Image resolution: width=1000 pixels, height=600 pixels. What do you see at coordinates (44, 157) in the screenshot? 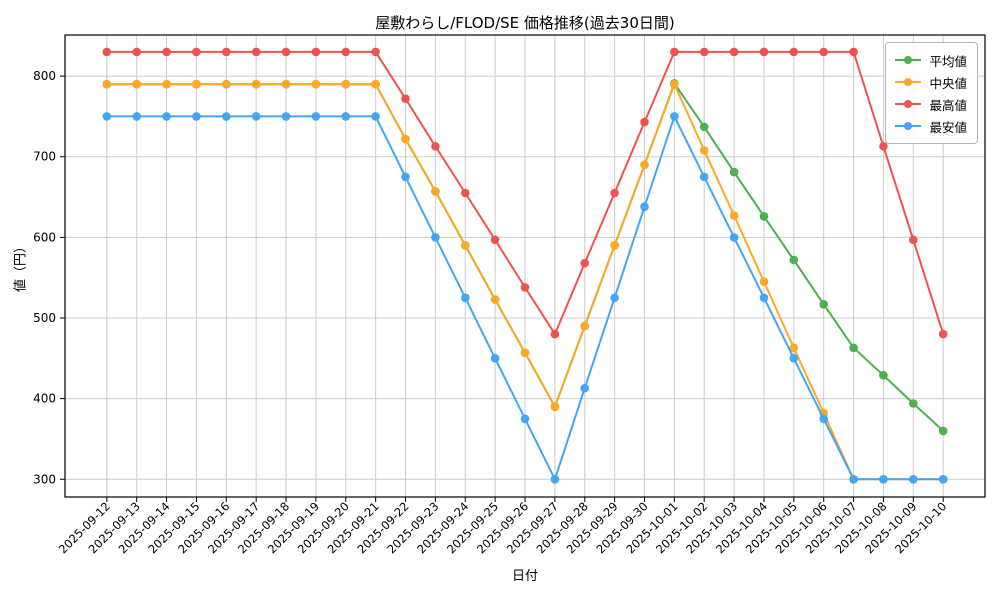
I see `y-tick-label: 700` at bounding box center [44, 157].